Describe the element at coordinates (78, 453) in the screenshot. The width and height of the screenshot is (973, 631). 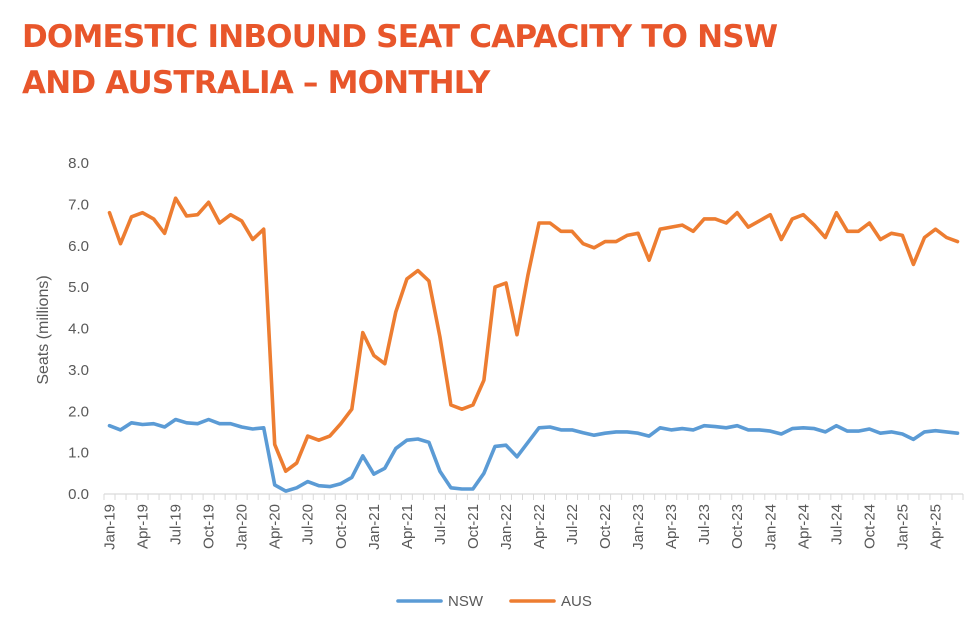
I see `y-tick-label: 1.0` at that location.